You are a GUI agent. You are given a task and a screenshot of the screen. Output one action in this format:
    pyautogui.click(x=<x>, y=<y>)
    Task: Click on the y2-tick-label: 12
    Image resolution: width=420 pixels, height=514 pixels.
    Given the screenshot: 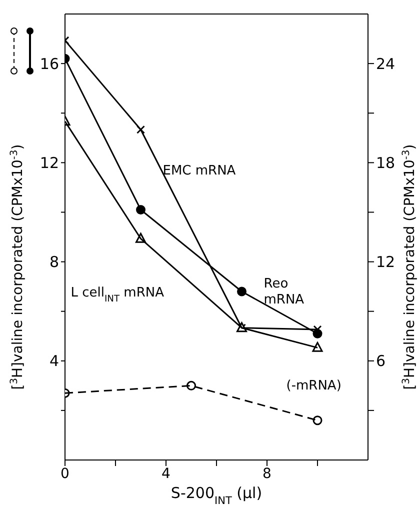 What is the action you would take?
    pyautogui.click(x=386, y=262)
    